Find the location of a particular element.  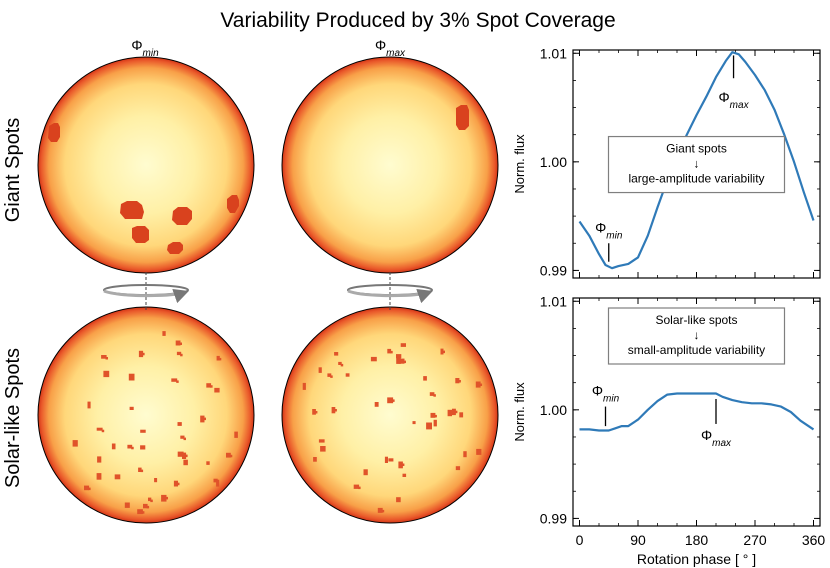

row-label-giant-spots: Giant Spots is located at coordinates (13, 170).